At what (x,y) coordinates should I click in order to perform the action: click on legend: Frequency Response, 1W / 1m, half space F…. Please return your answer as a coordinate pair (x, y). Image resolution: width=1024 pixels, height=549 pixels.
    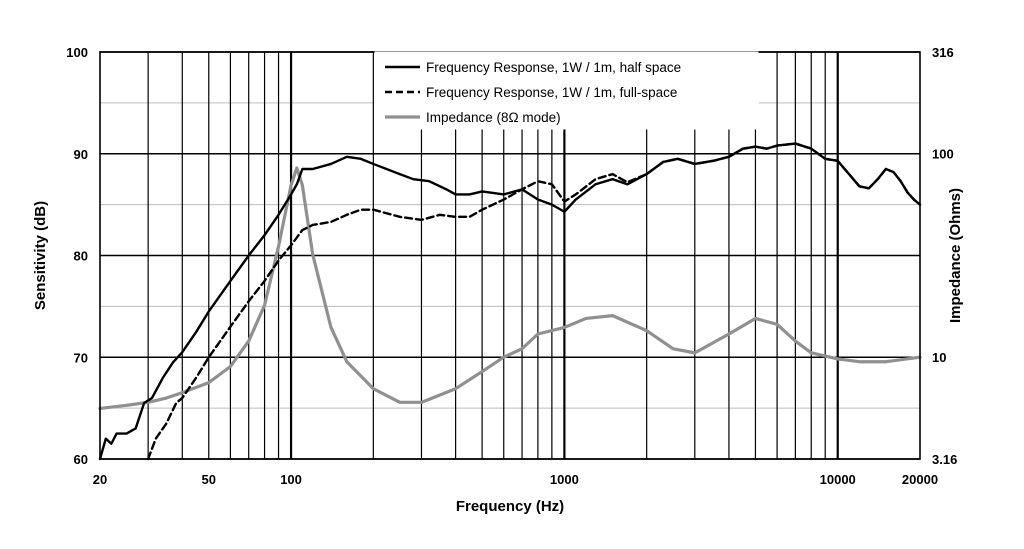
    Looking at the image, I should click on (566, 90).